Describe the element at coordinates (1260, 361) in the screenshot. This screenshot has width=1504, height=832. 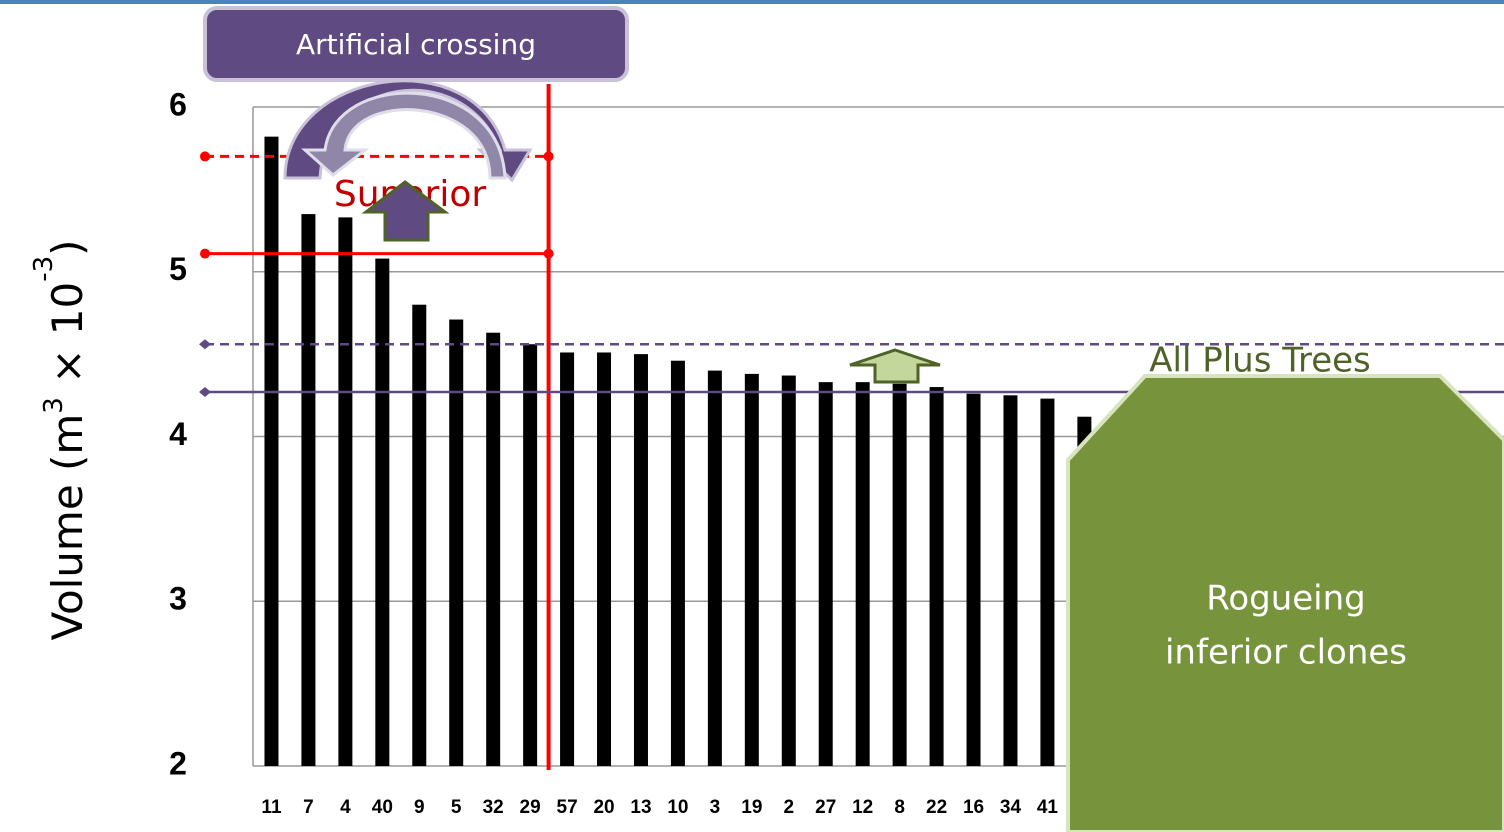
I see `all-plus-trees-label: All Plus Trees` at that location.